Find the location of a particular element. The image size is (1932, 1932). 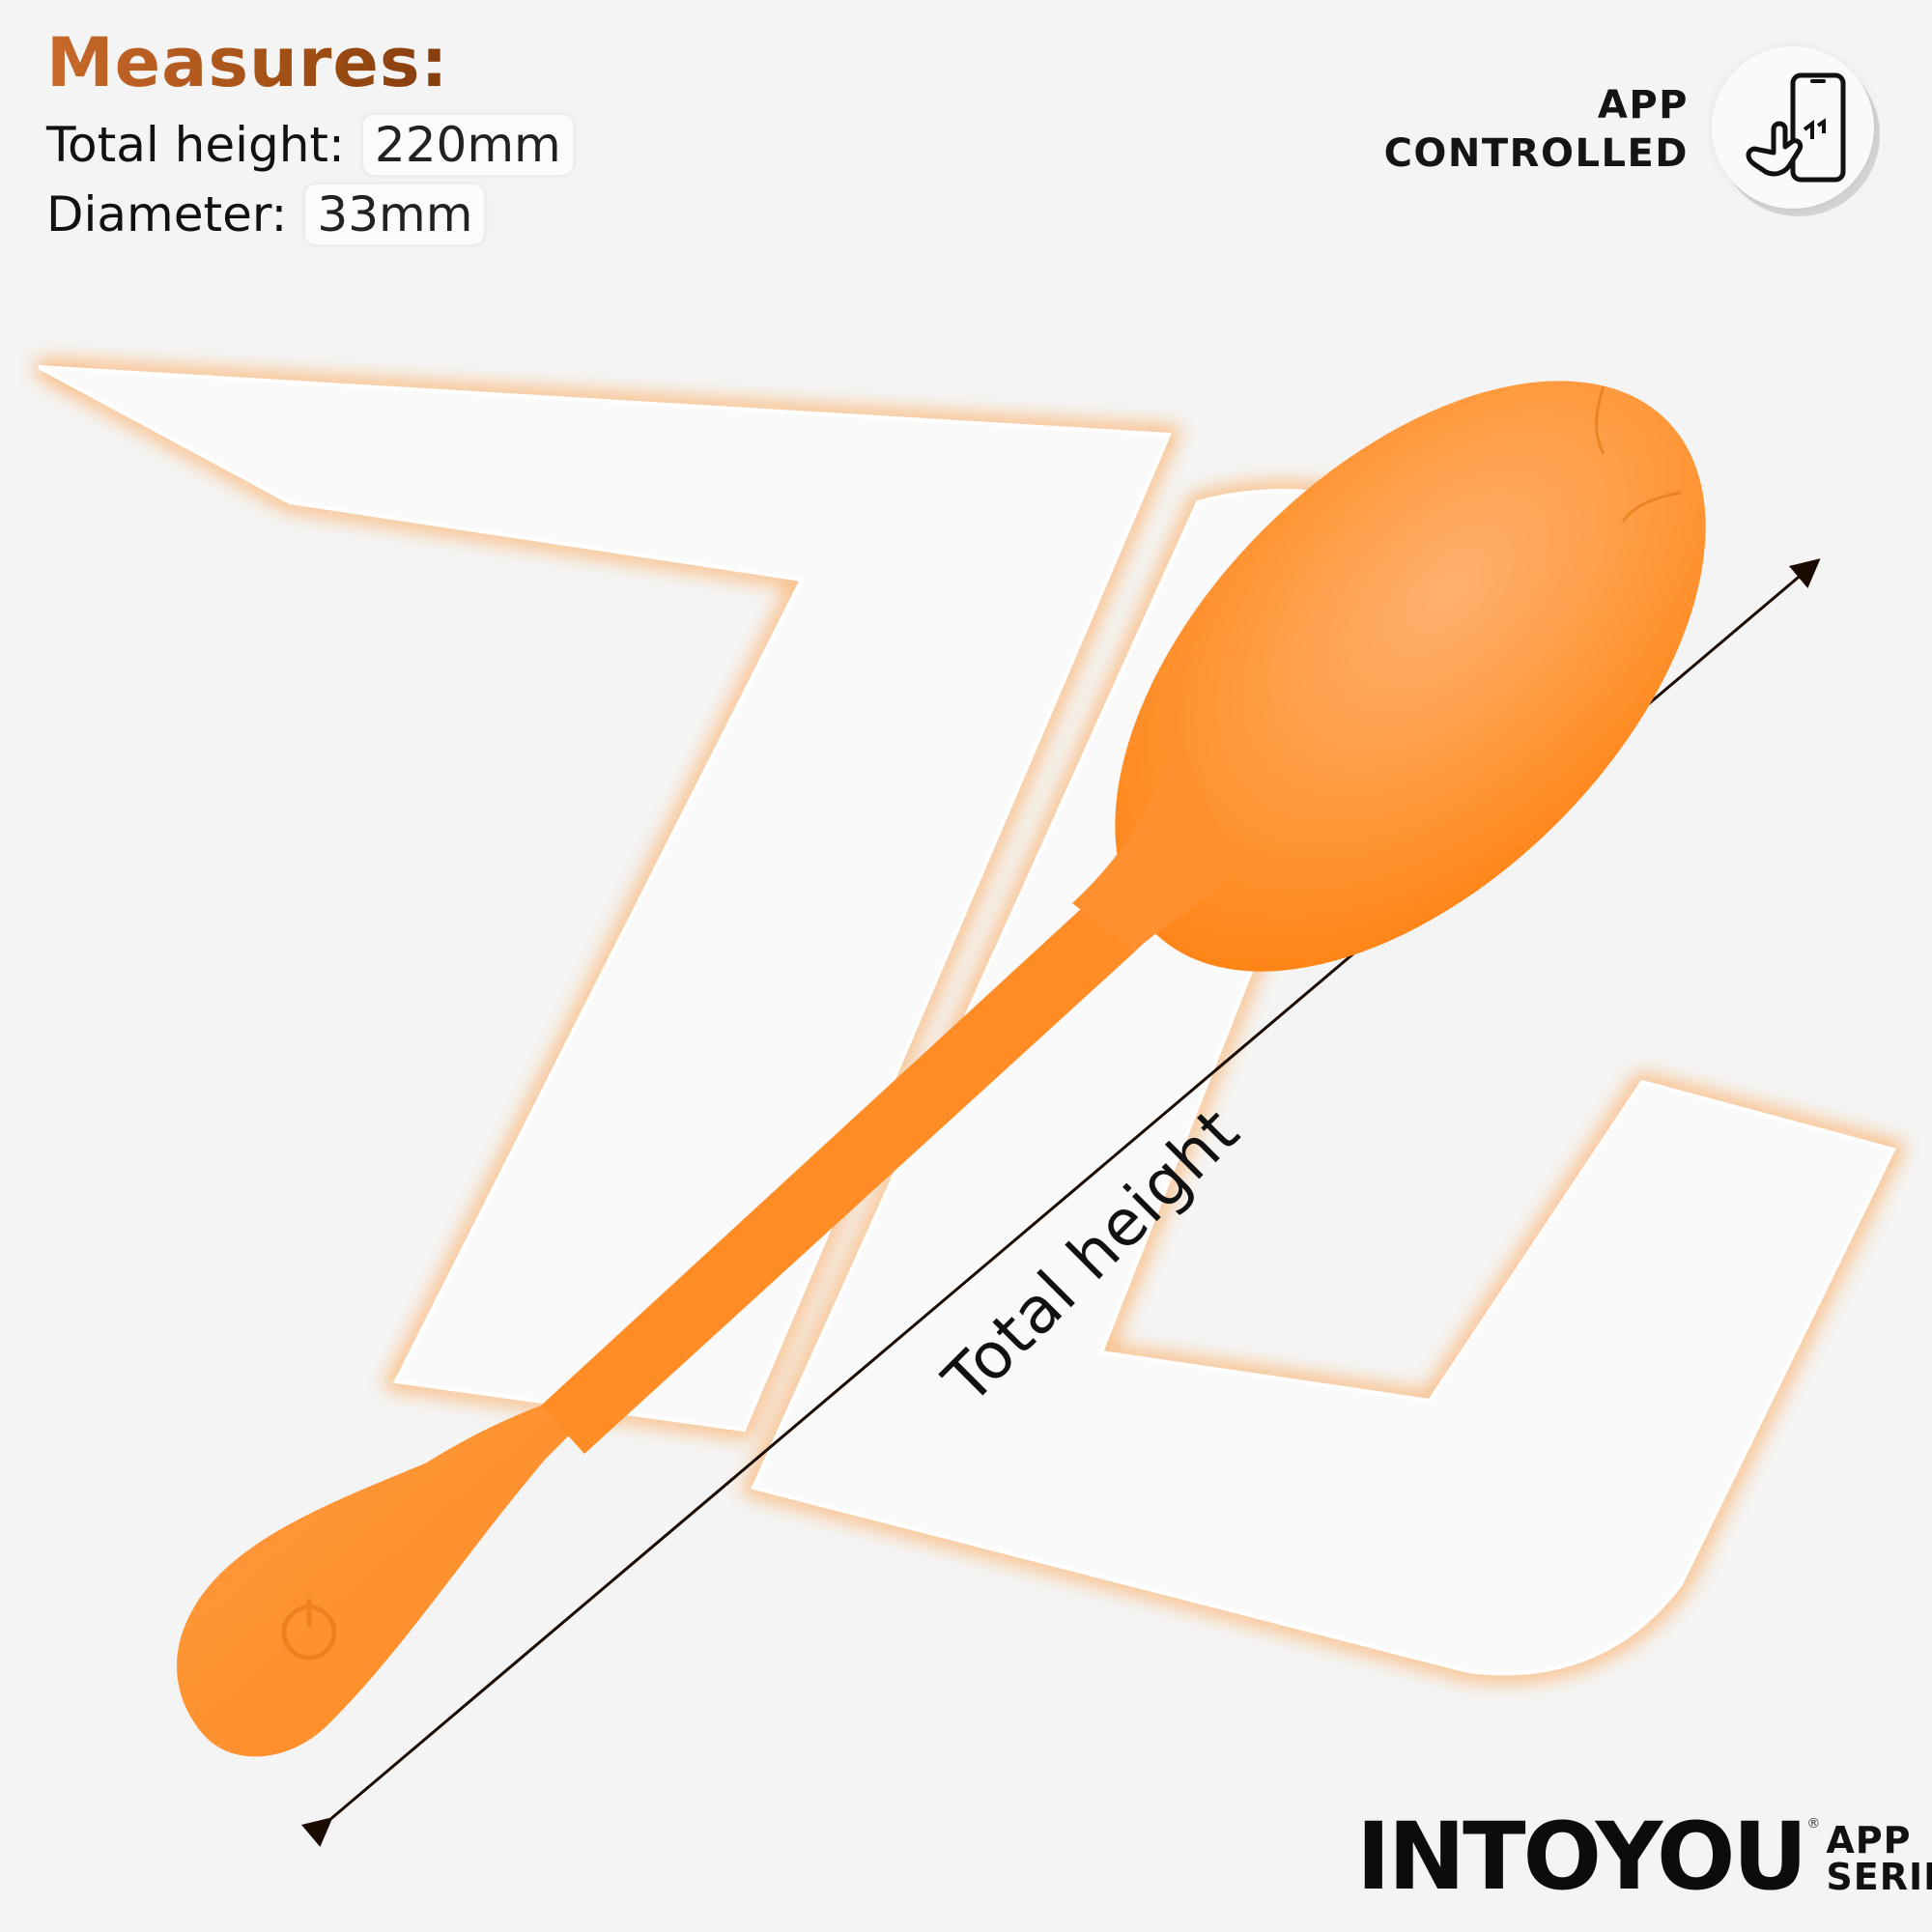

power-icon is located at coordinates (309, 1630).